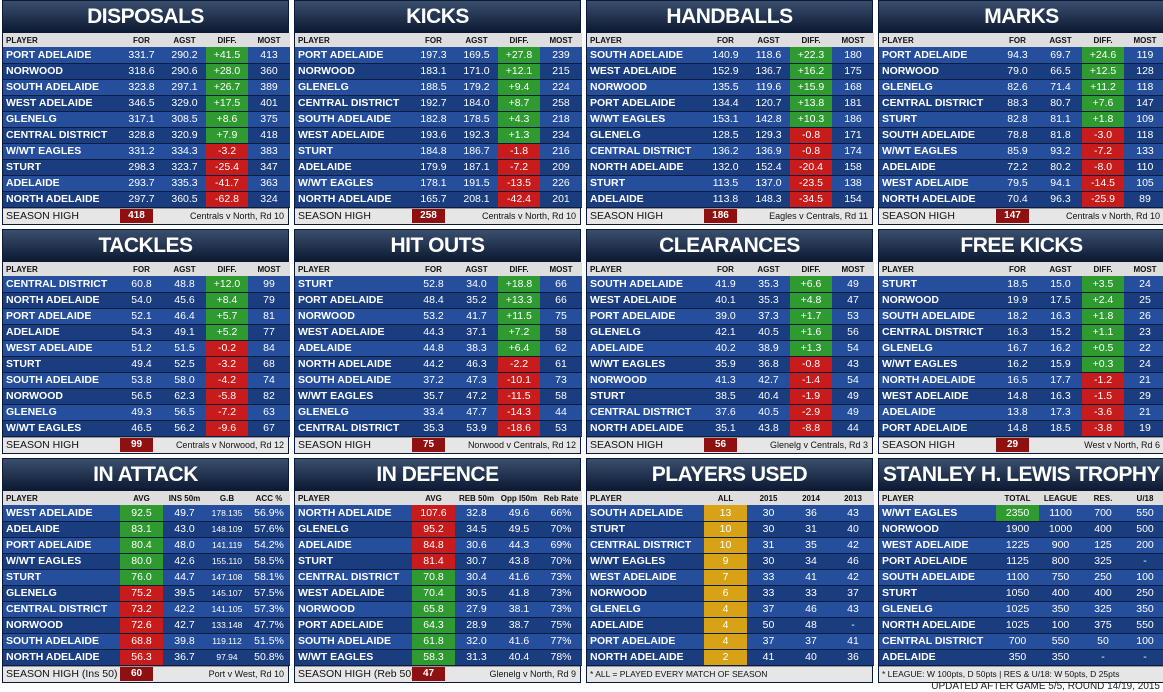 Image resolution: width=1163 pixels, height=692 pixels. I want to click on stat-cell: 50.8%, so click(269, 657).